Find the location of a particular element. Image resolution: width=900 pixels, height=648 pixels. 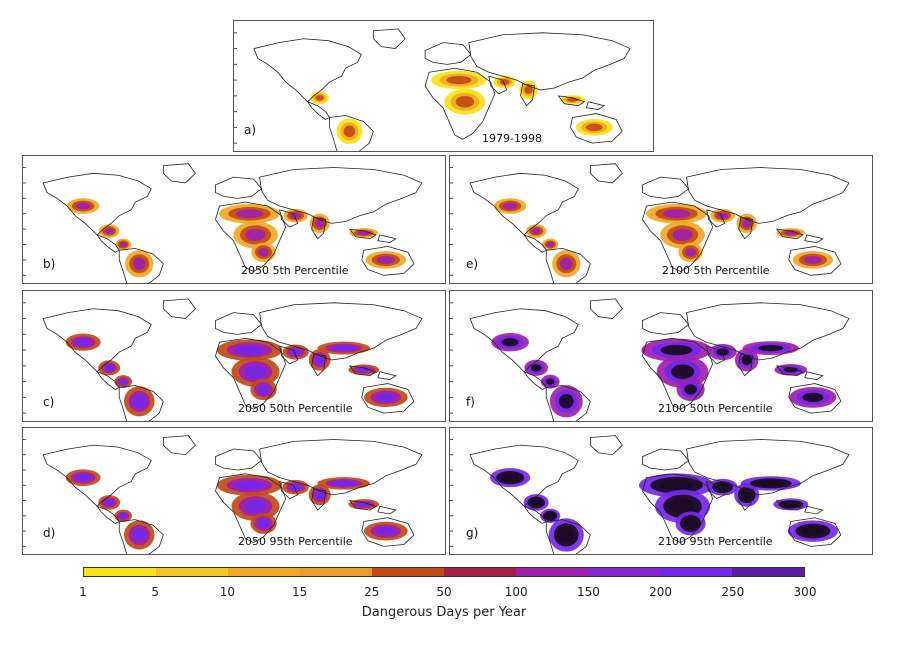

colorbar-tick-label: 5 is located at coordinates (155, 592).